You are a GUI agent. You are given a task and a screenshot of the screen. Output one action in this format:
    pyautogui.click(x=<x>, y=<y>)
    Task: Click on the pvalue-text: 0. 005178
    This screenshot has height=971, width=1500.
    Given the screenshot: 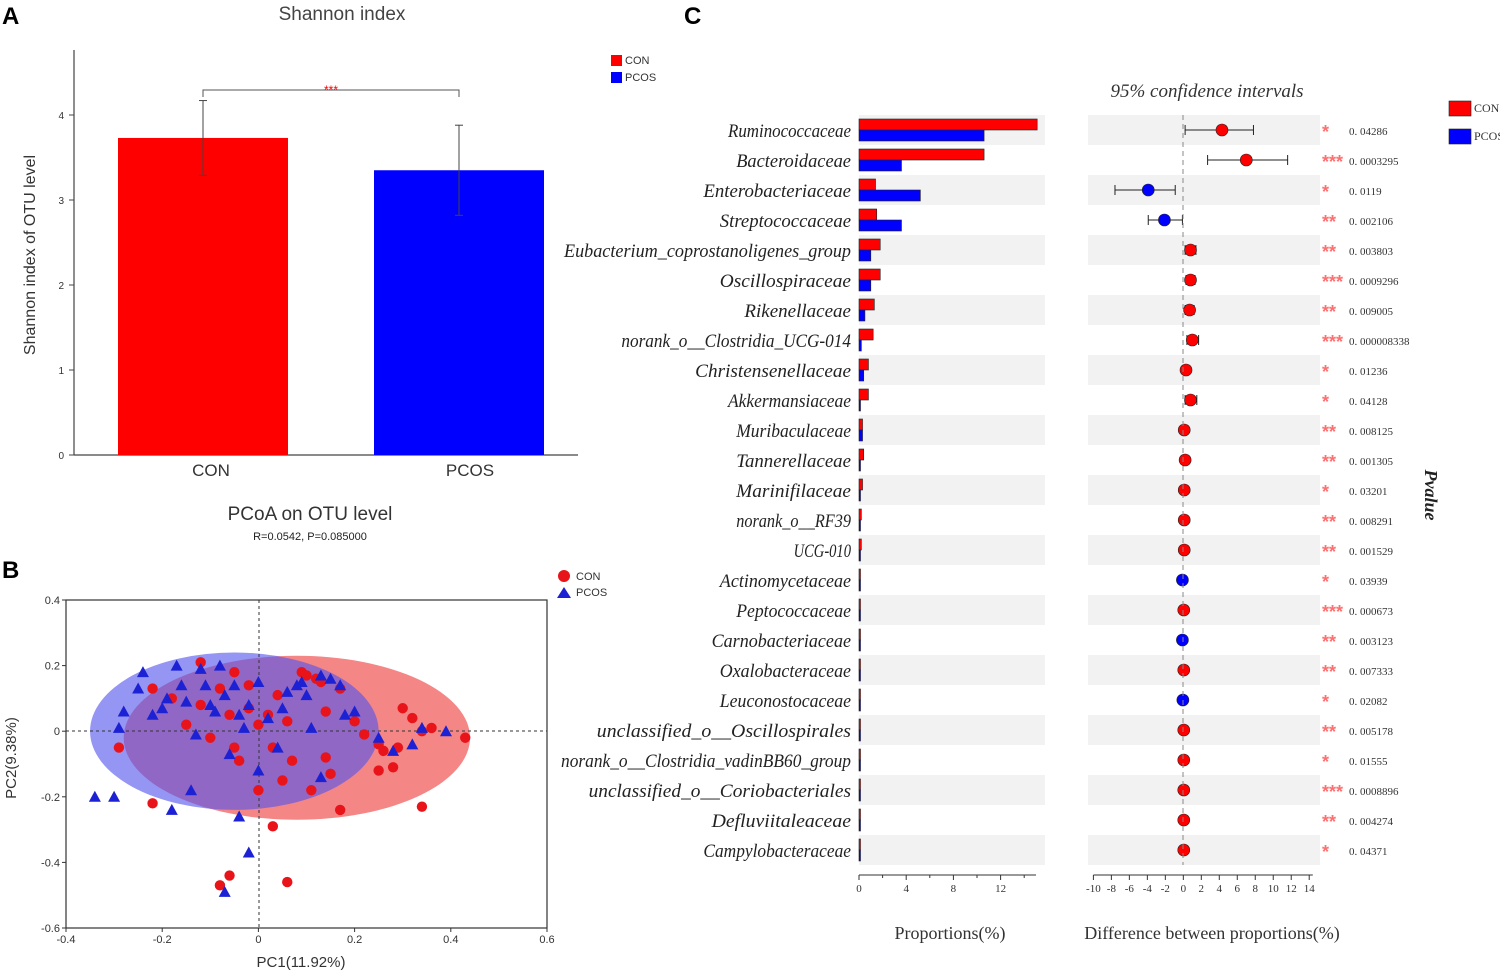 What is the action you would take?
    pyautogui.click(x=1371, y=732)
    